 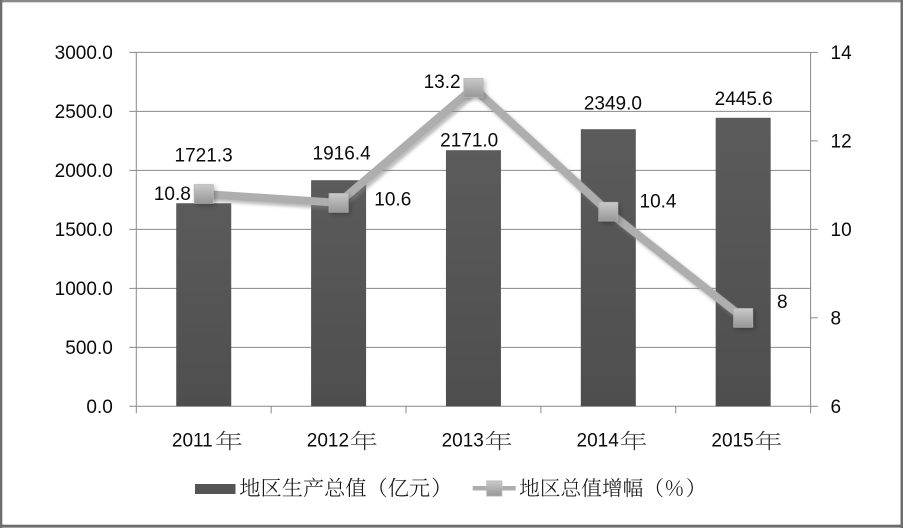 What do you see at coordinates (442, 82) in the screenshot?
I see `svg-text: 13.2` at bounding box center [442, 82].